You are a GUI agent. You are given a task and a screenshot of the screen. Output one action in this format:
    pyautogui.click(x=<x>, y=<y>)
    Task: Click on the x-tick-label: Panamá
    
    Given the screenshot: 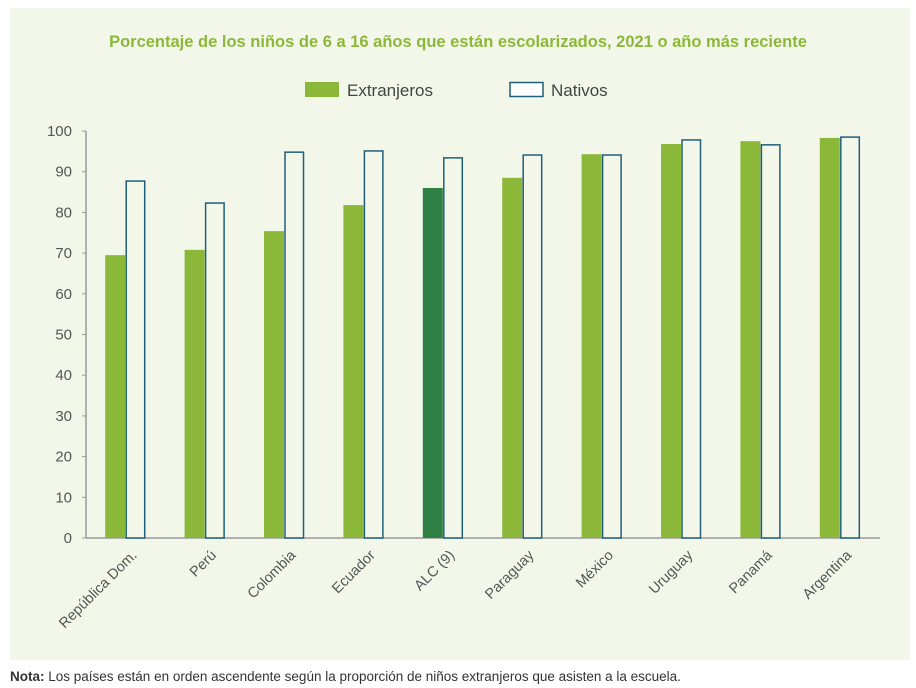 What is the action you would take?
    pyautogui.click(x=751, y=572)
    